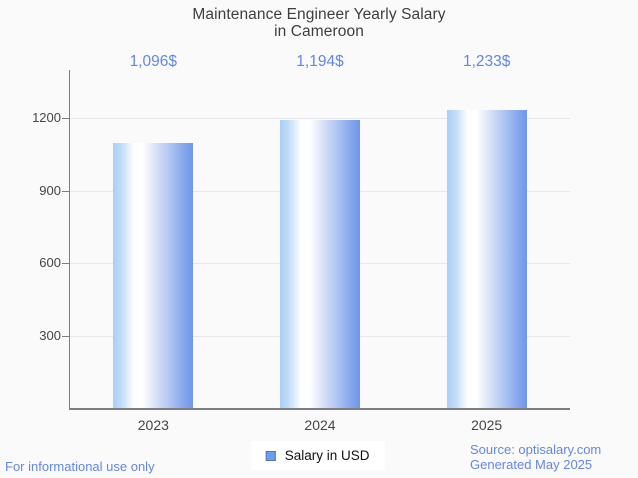 The height and width of the screenshot is (478, 638). Describe the element at coordinates (536, 449) in the screenshot. I see `source-text: Source: optisalary.com` at that location.